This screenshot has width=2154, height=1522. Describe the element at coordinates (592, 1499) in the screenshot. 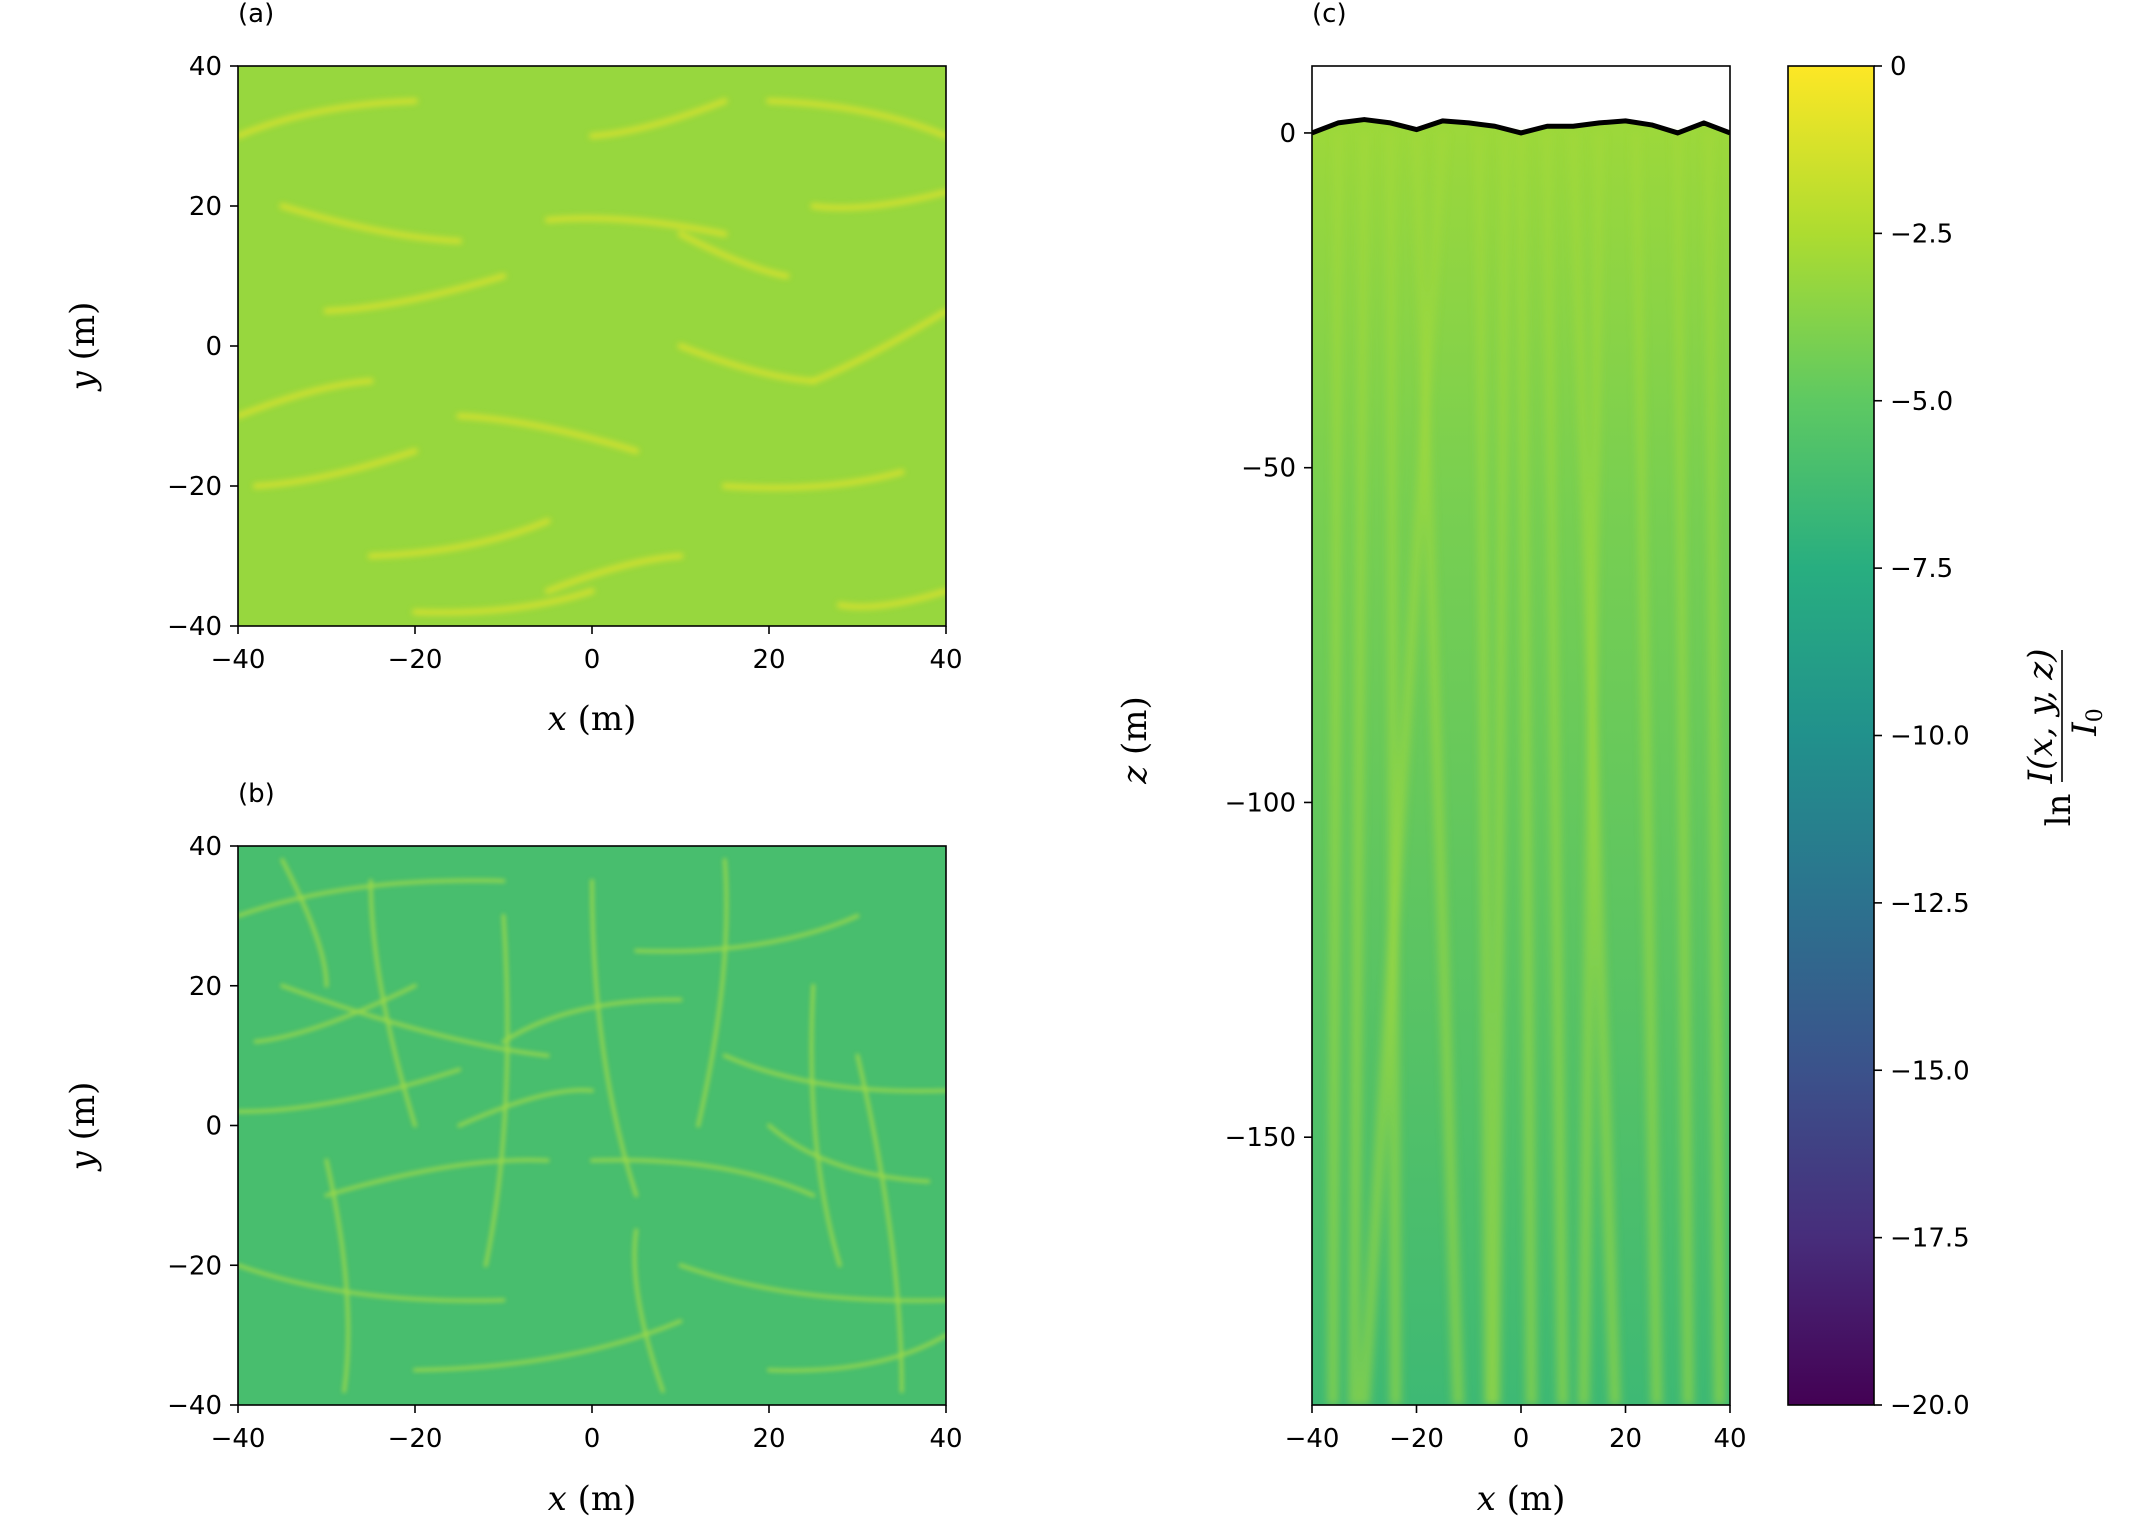

I see `panel-b-xlabel: x (m)` at that location.